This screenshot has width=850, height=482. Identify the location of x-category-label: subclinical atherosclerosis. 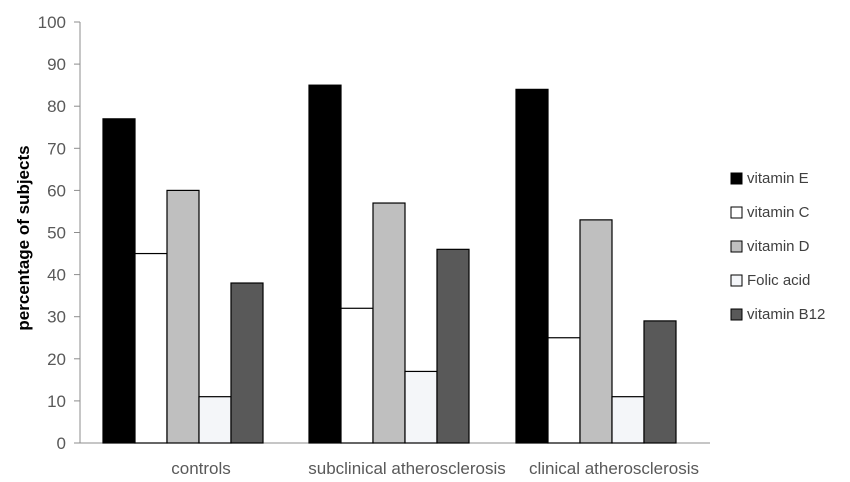
(406, 468).